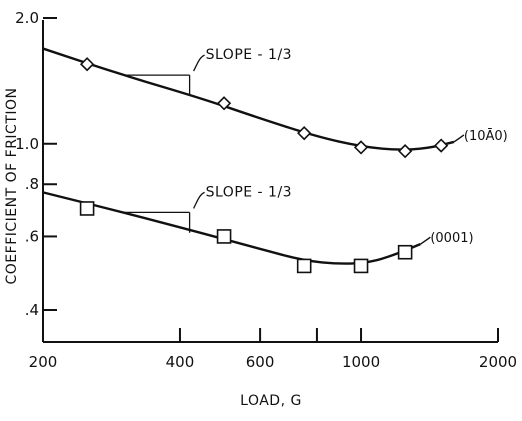  I want to click on y-axis-label: COEFFICIENT OF FRICTION, so click(12, 186).